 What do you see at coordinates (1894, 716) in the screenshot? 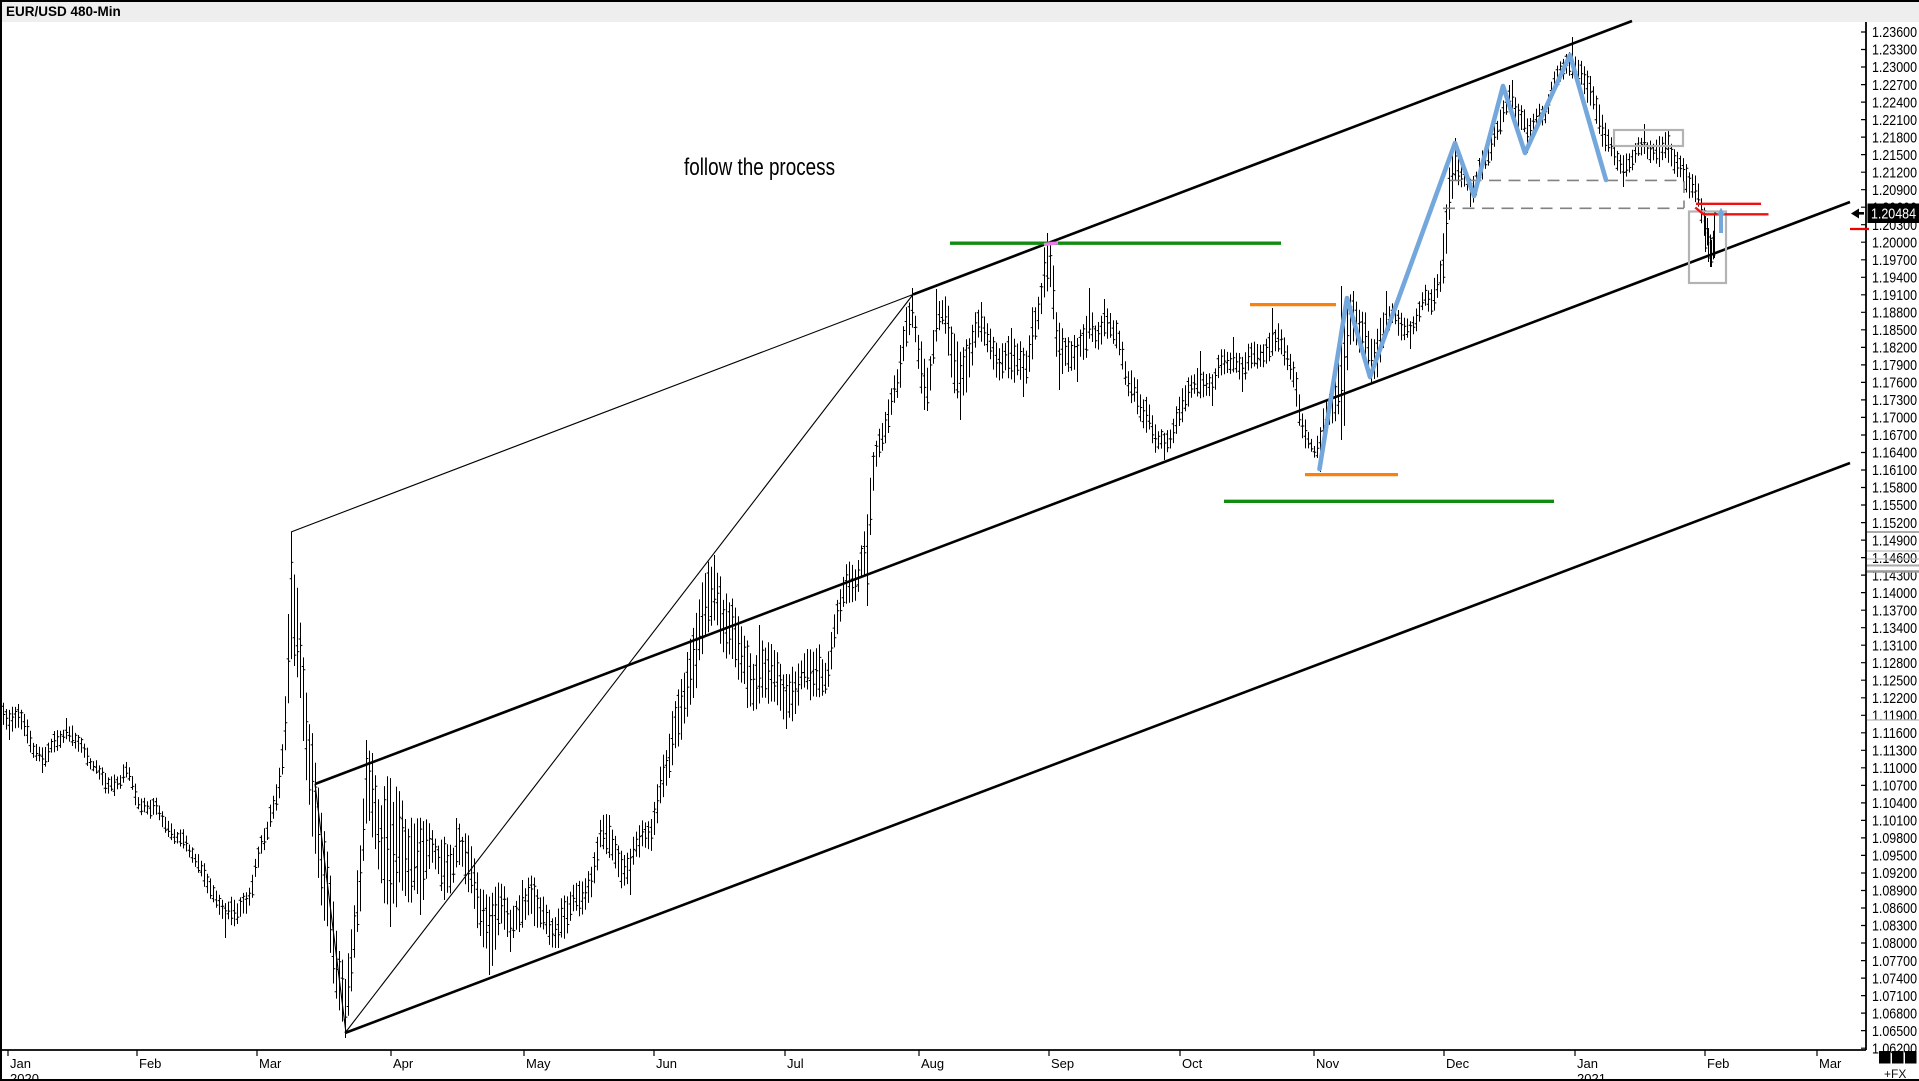
I see `svg-text: 1.11900` at bounding box center [1894, 716].